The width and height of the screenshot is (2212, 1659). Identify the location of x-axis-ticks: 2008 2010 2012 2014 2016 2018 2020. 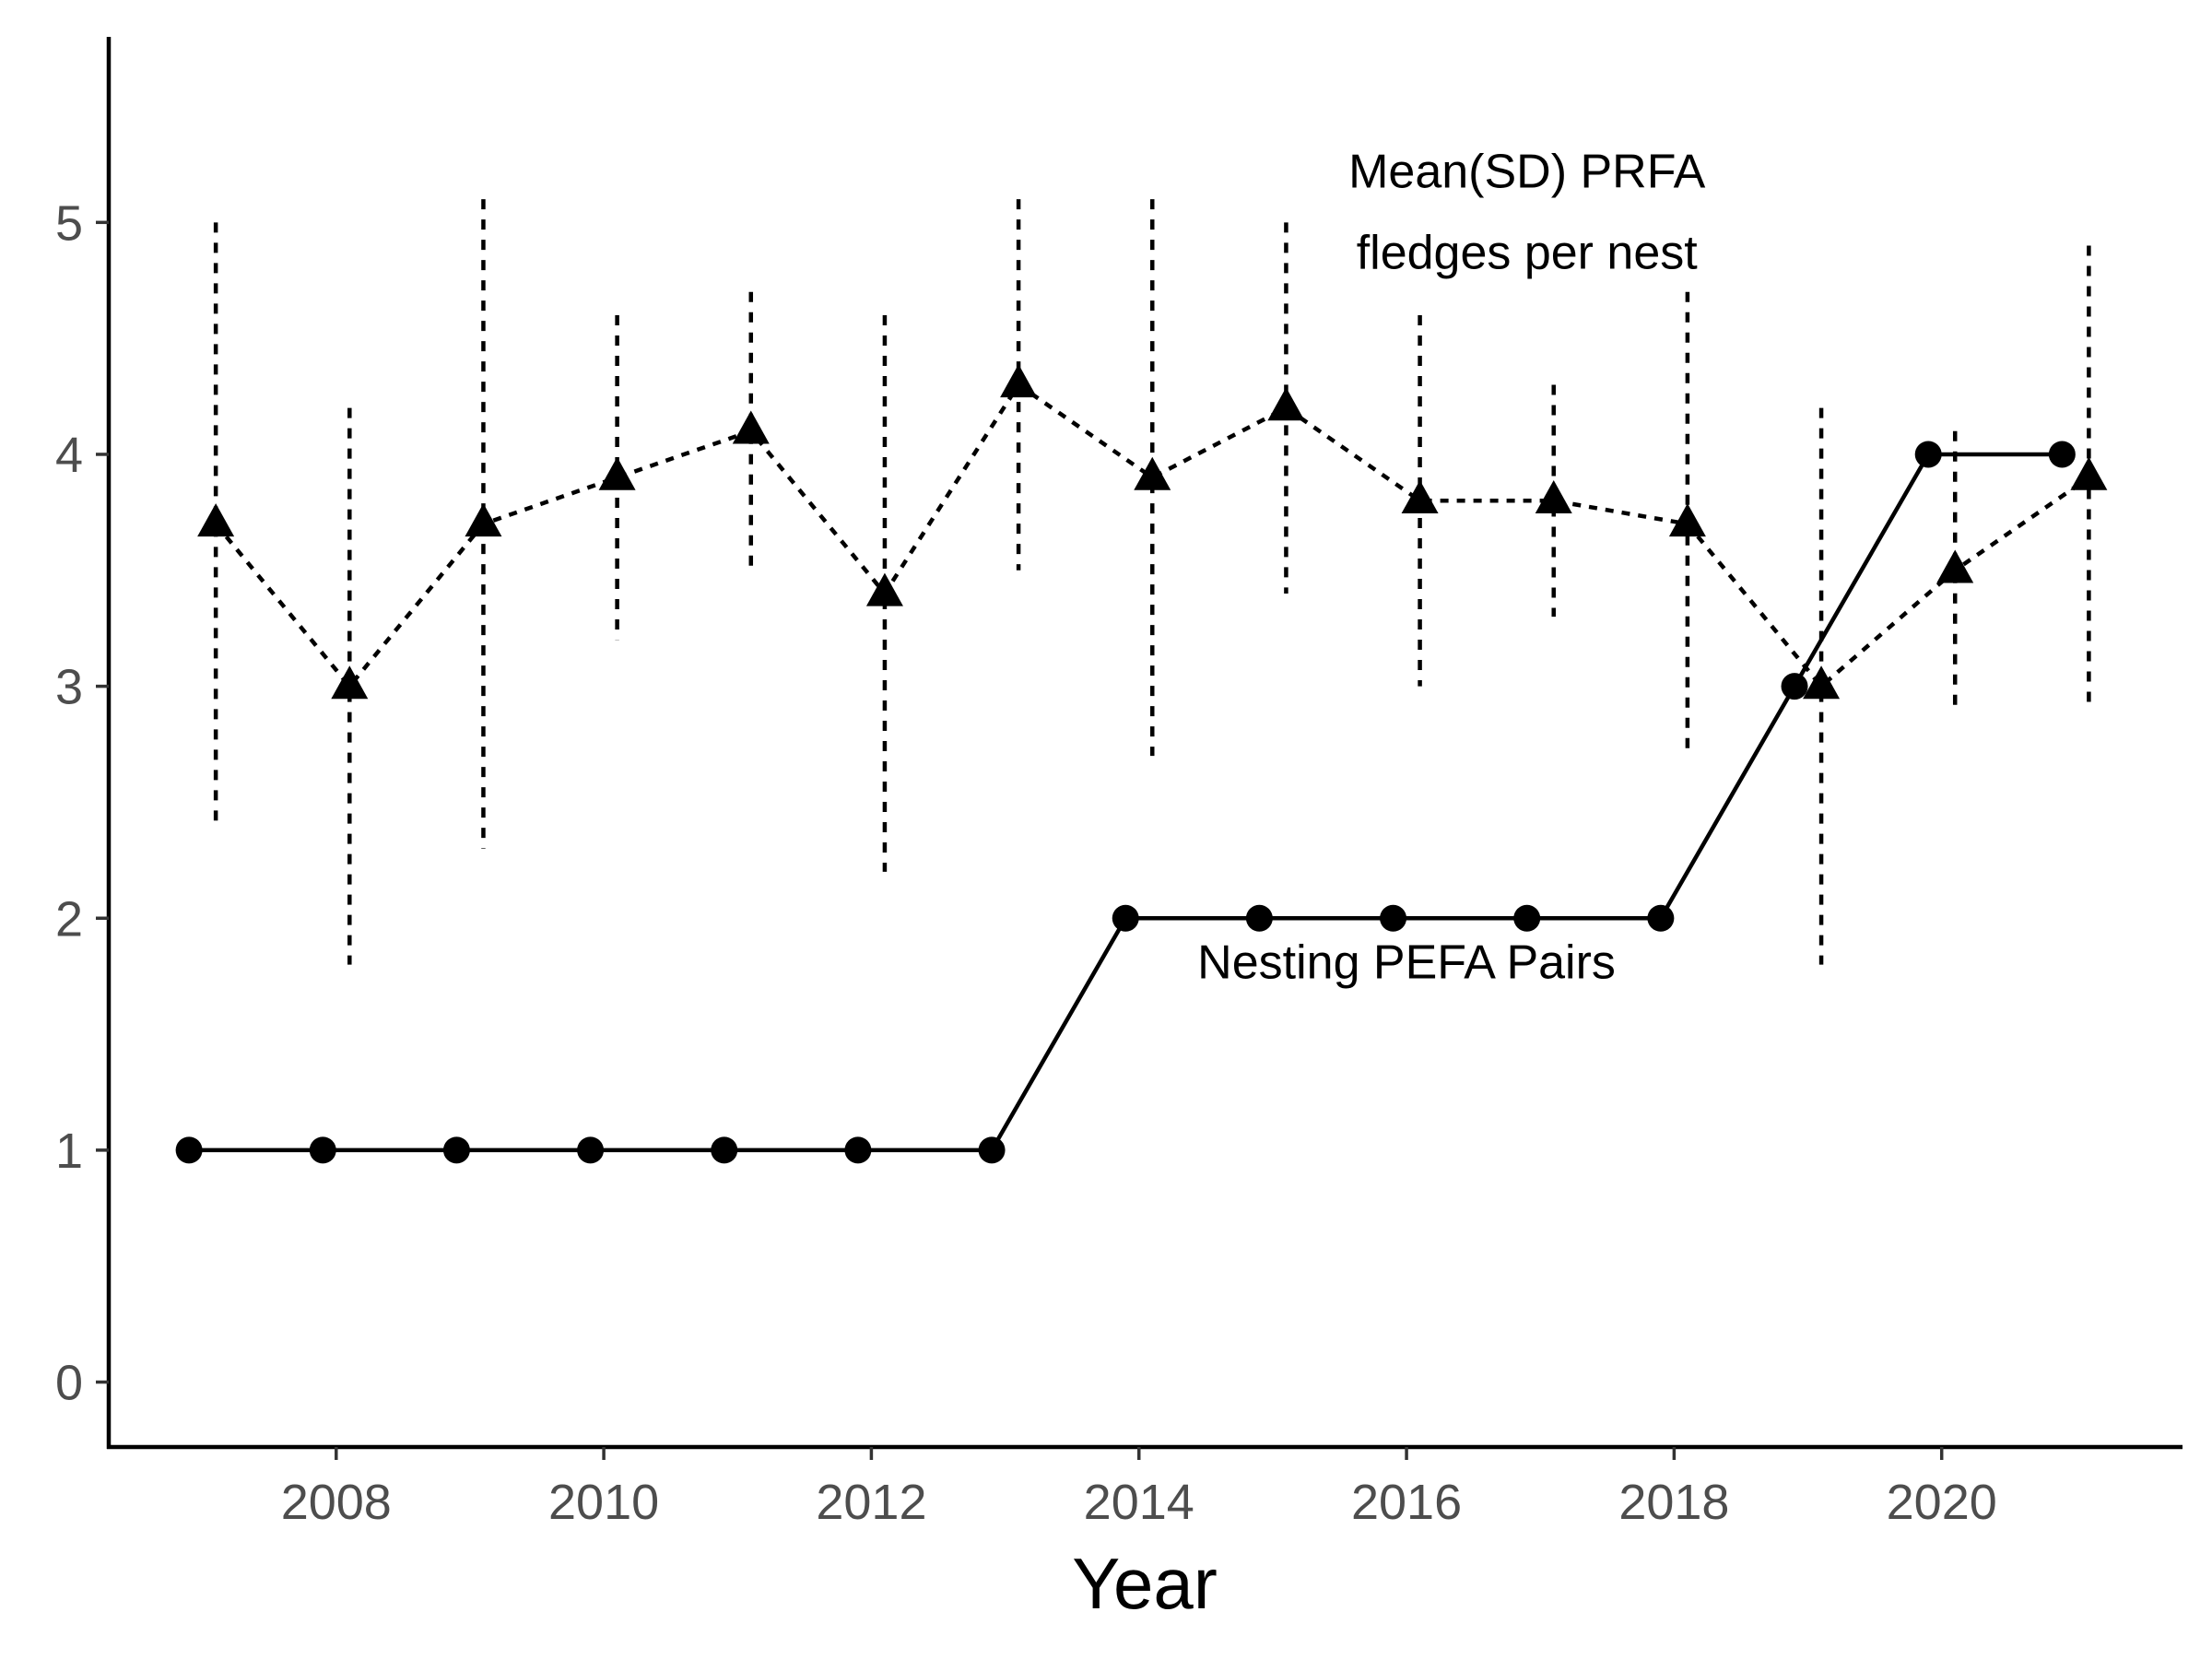
(1139, 1488).